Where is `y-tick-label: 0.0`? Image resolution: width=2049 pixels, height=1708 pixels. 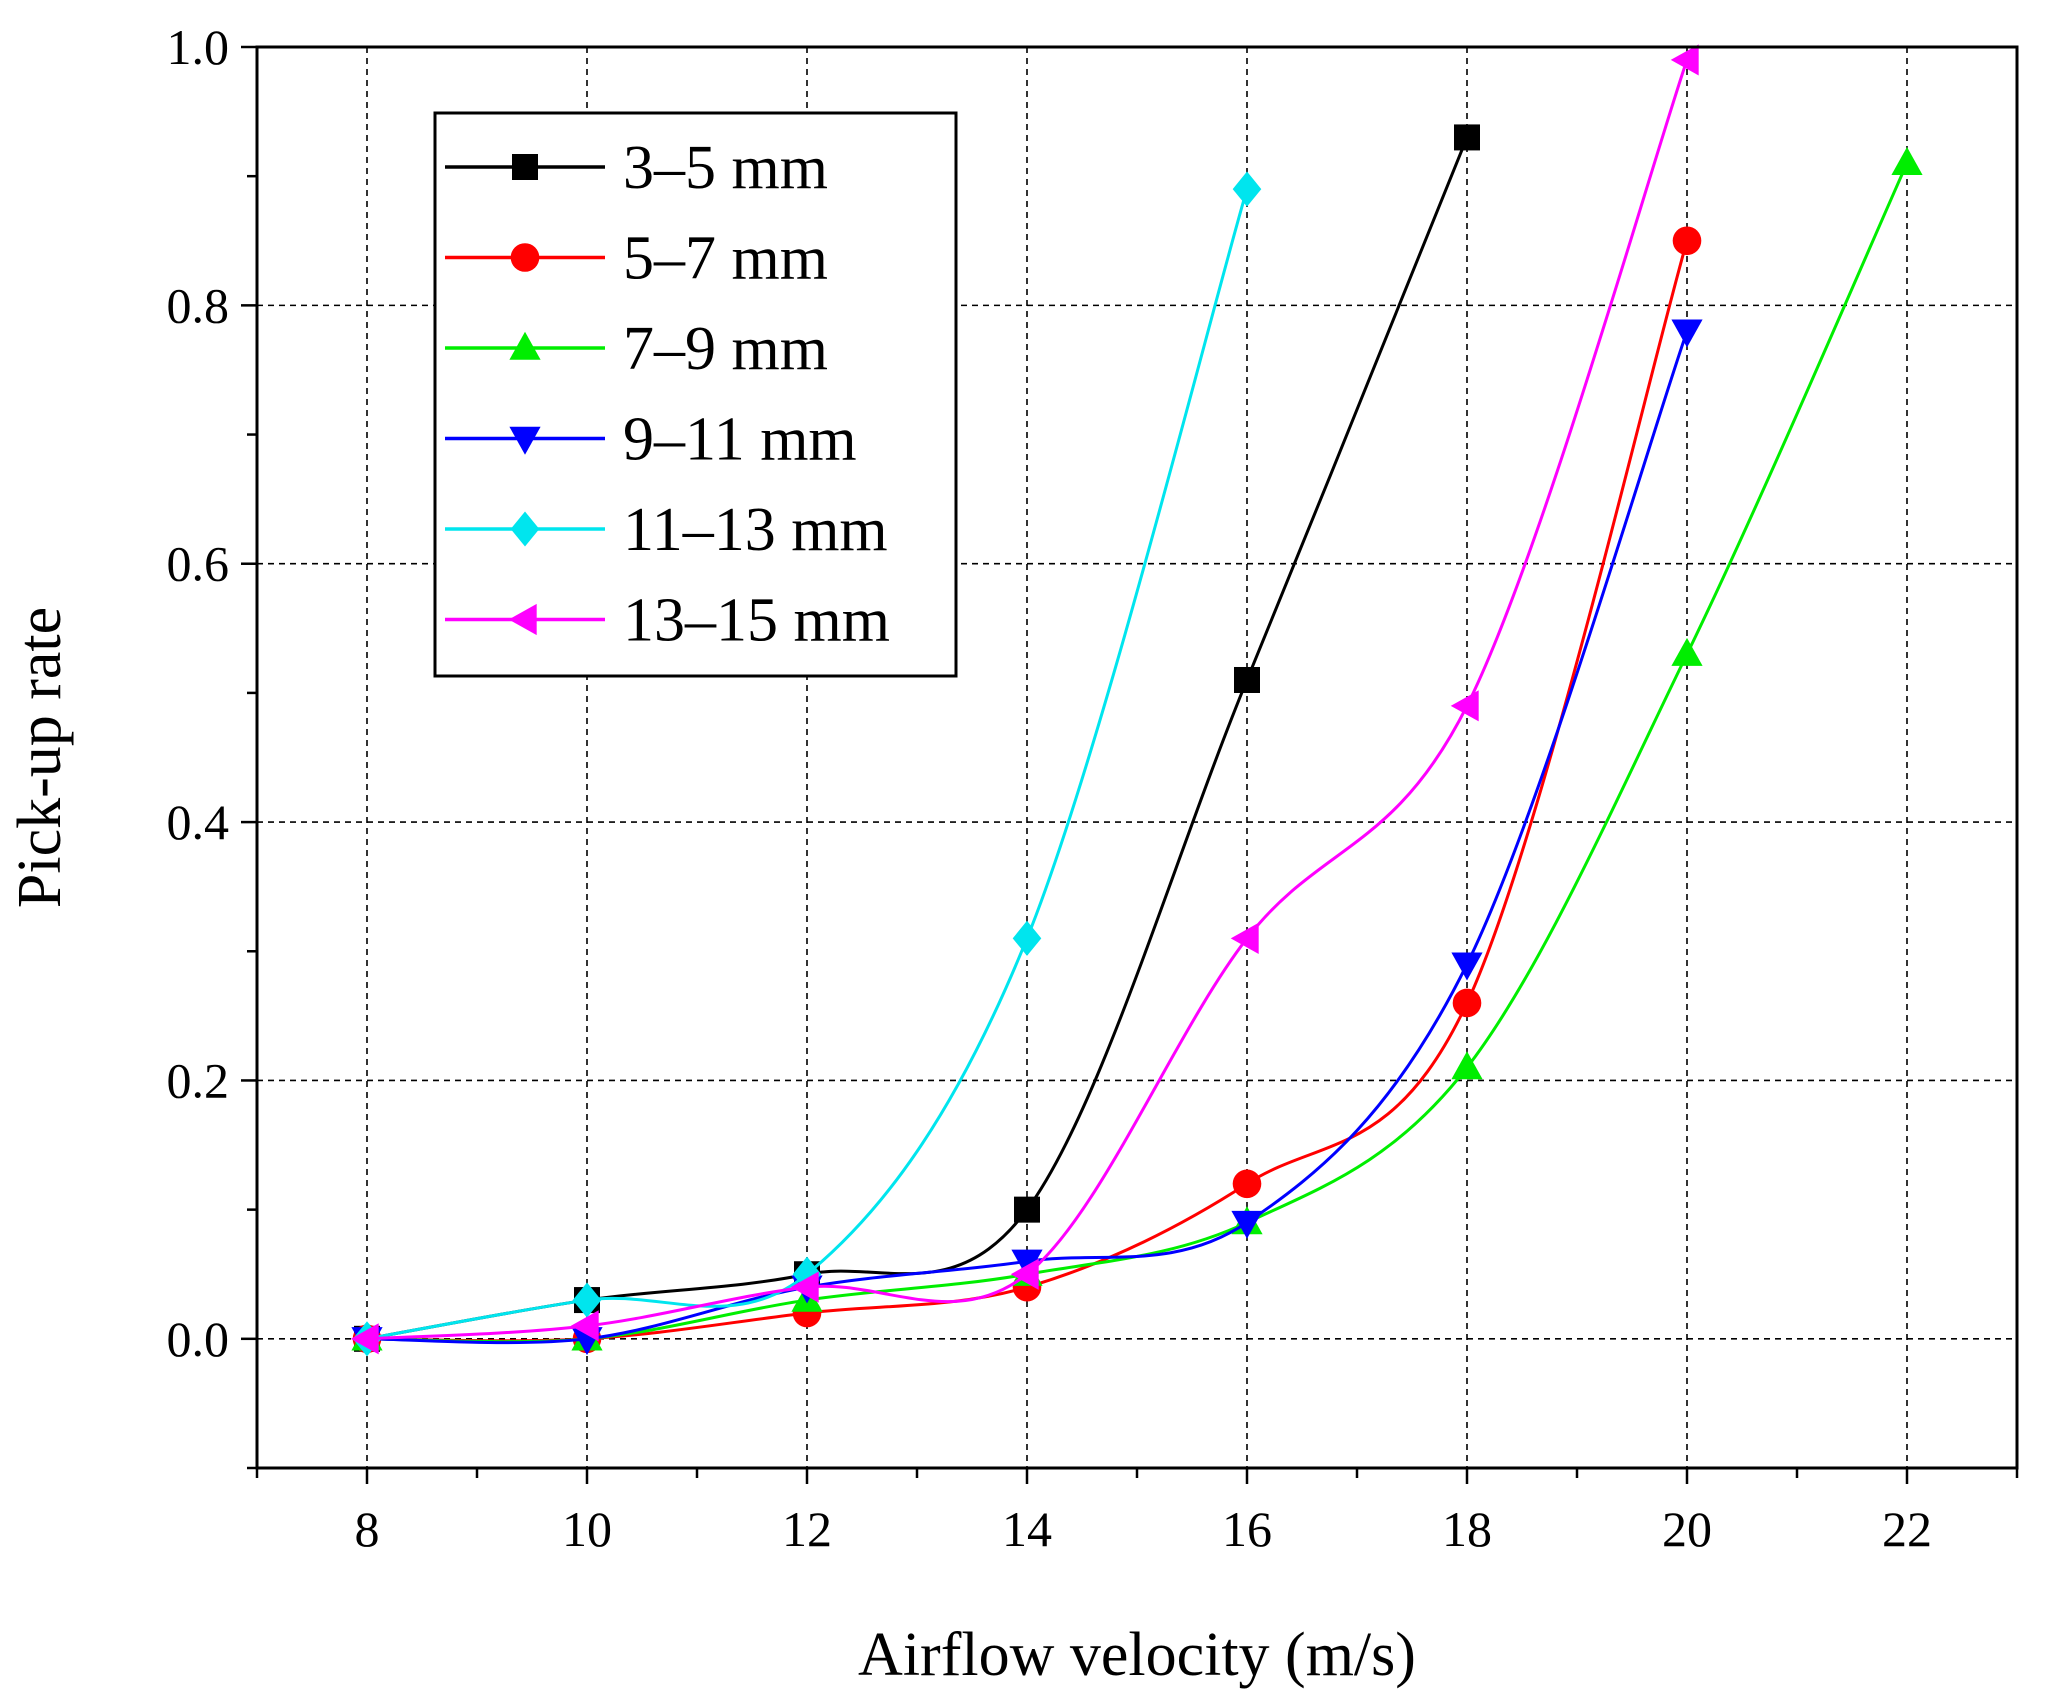
y-tick-label: 0.0 is located at coordinates (198, 1339).